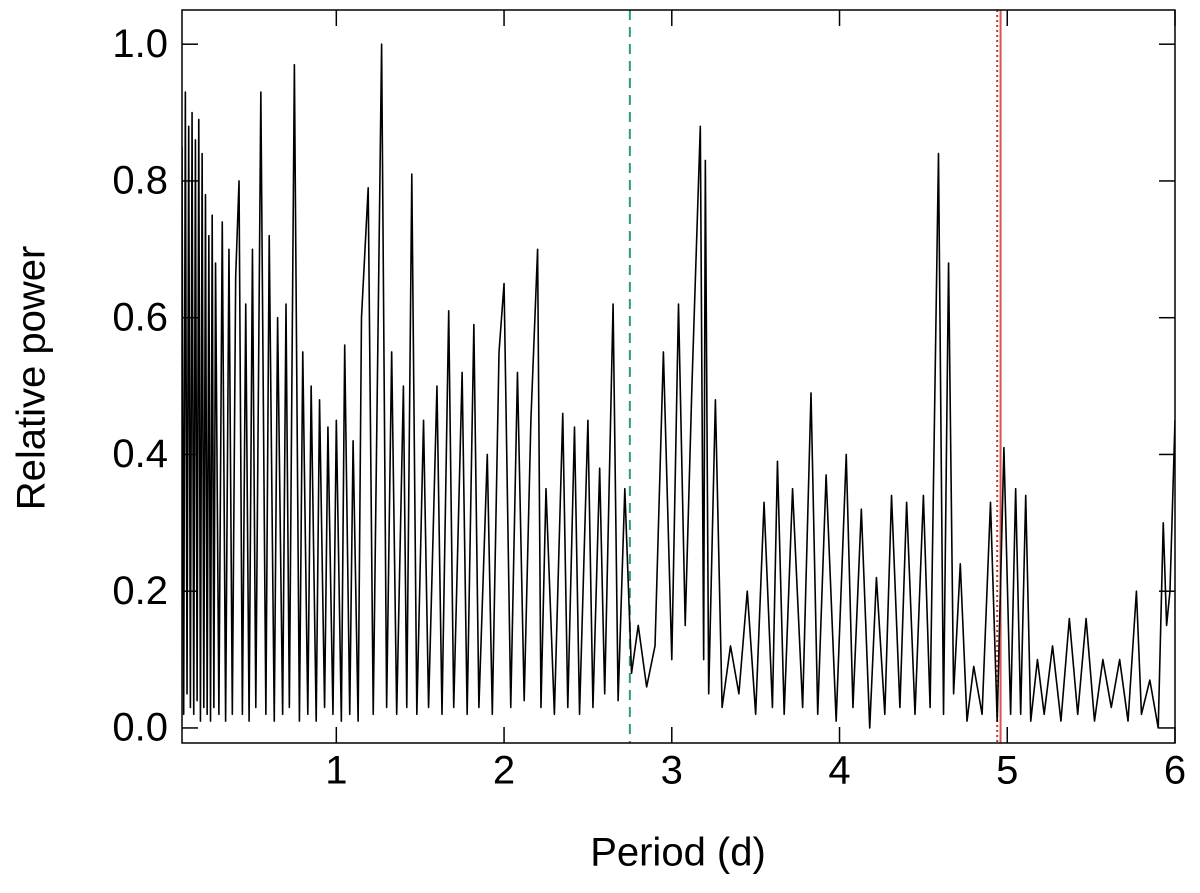 This screenshot has width=1200, height=893. Describe the element at coordinates (1007, 771) in the screenshot. I see `x-tick-label: 5` at that location.